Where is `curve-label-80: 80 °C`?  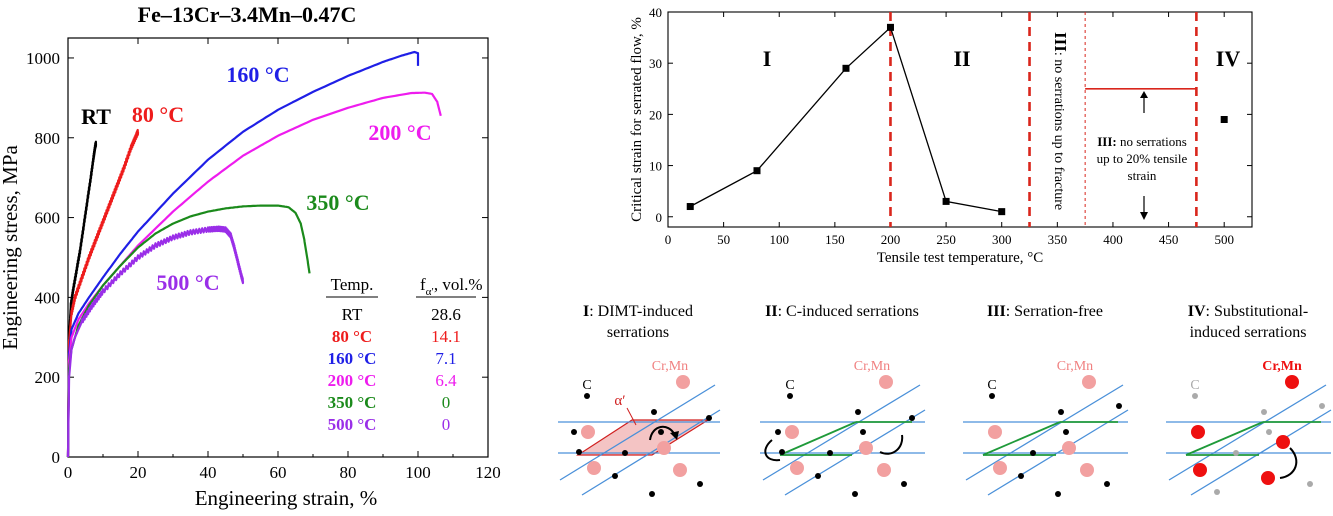 curve-label-80: 80 °C is located at coordinates (158, 114).